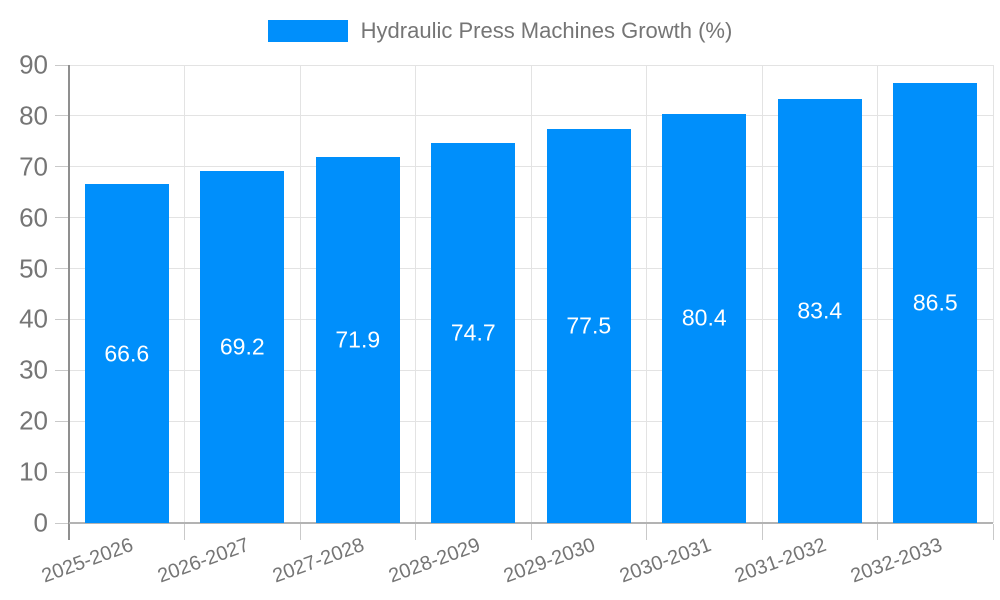  Describe the element at coordinates (780, 561) in the screenshot. I see `x-tick-label: 2031-2032` at that location.